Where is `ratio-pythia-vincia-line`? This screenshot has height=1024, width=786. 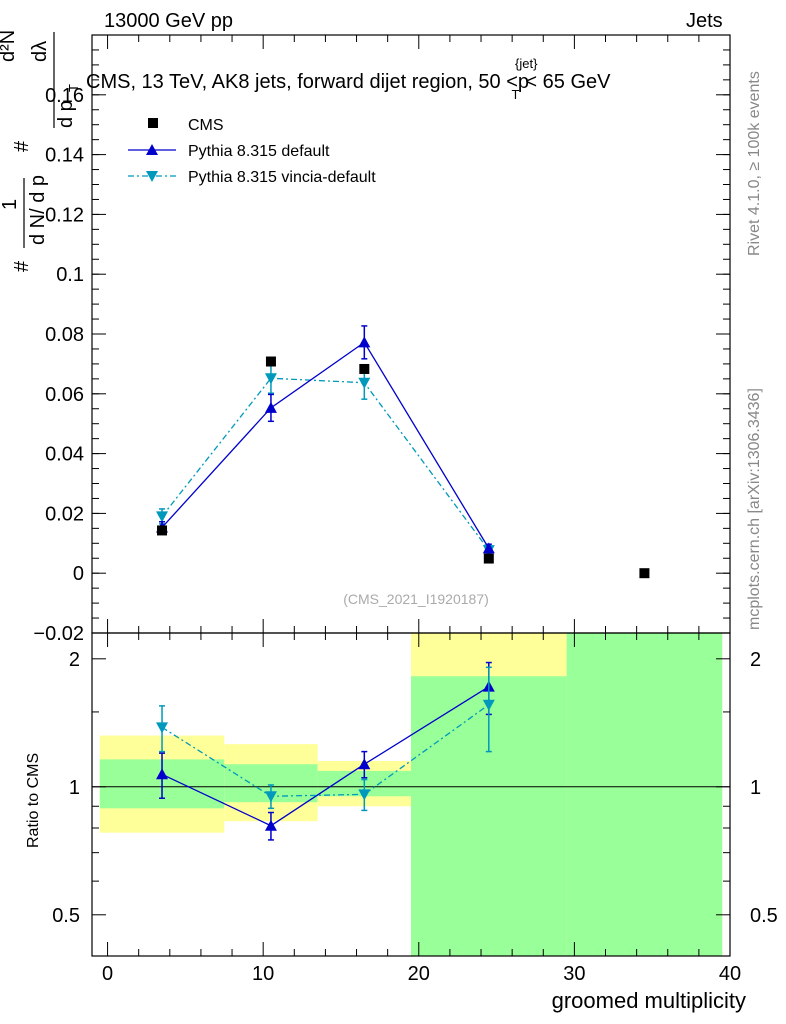 ratio-pythia-vincia-line is located at coordinates (325, 750).